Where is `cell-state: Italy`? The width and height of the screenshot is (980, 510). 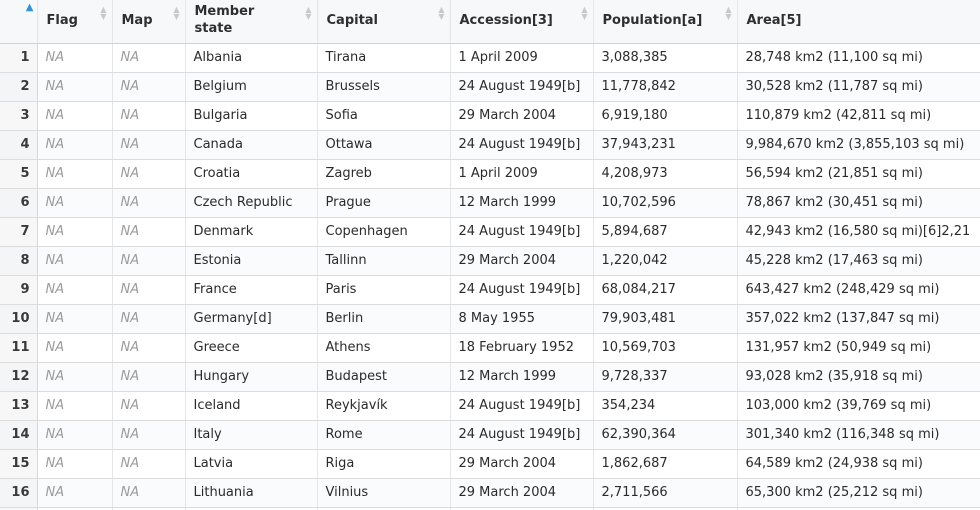 cell-state: Italy is located at coordinates (251, 435).